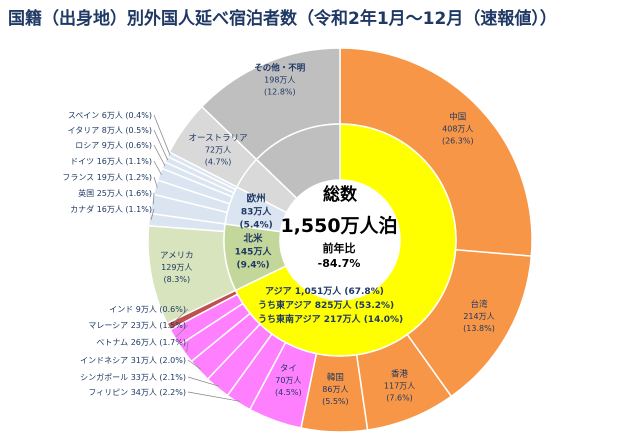 The image size is (637, 441). What do you see at coordinates (288, 392) in the screenshot?
I see `outer-label-pct-4: (4.5%)` at bounding box center [288, 392].